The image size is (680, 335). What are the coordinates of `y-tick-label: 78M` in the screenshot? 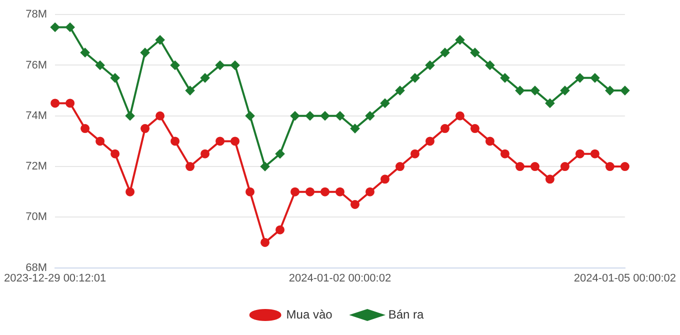 It's located at (37, 14).